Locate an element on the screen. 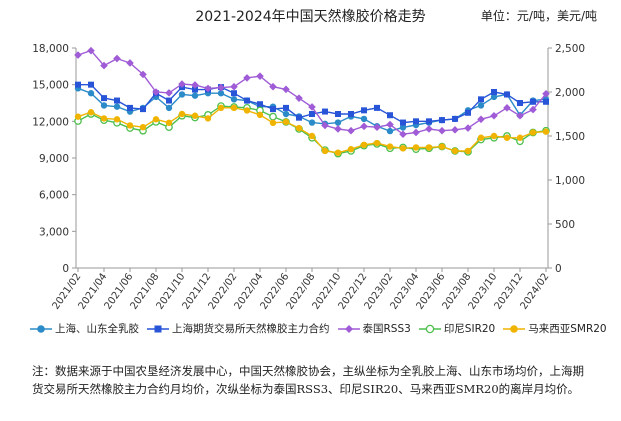 Image resolution: width=621 pixels, height=421 pixels. y-left-tick-label: 9,000 is located at coordinates (54, 159).